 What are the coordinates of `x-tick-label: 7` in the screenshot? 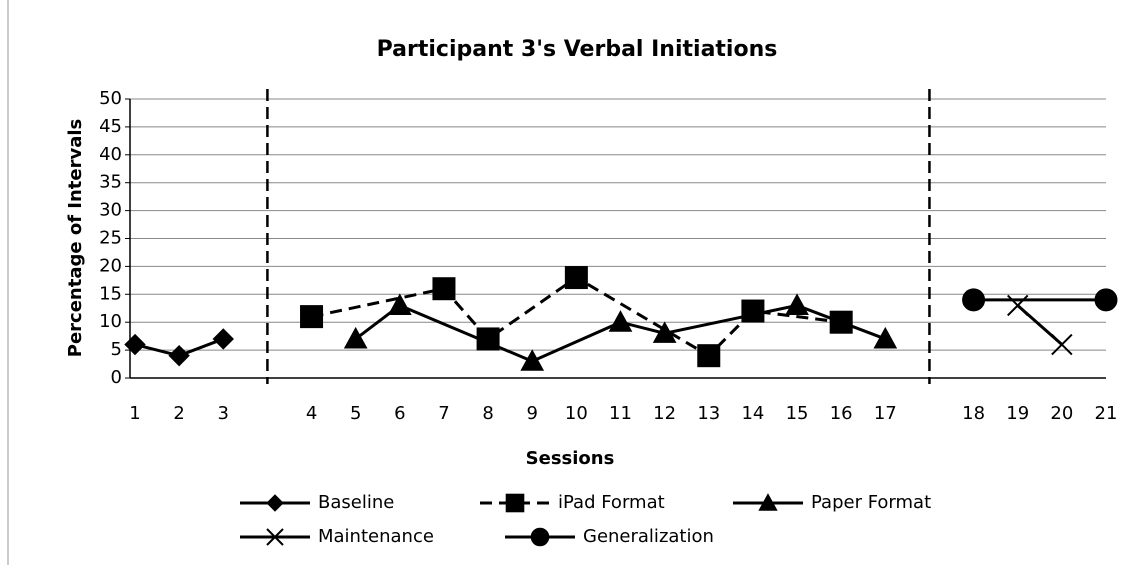 It's located at (443, 413).